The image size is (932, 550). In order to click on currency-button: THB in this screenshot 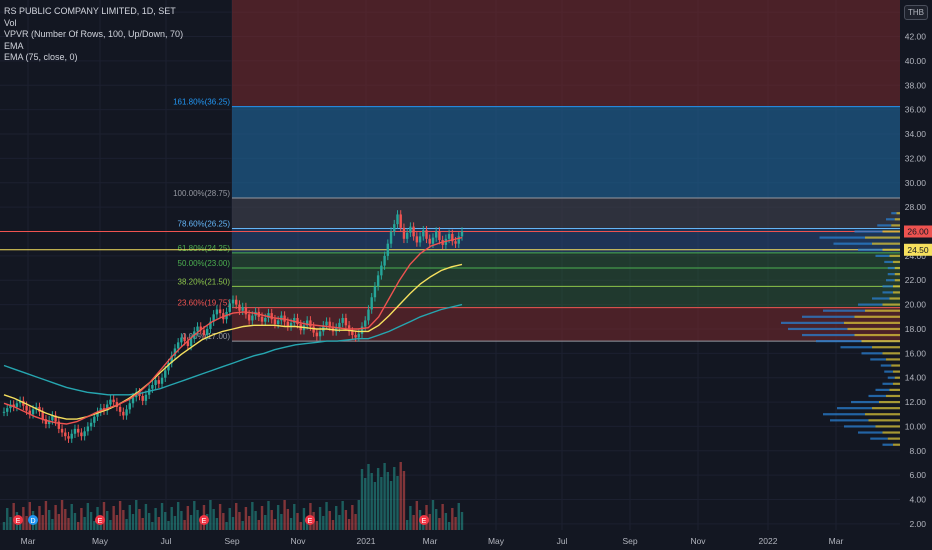, I will do `click(916, 12)`.